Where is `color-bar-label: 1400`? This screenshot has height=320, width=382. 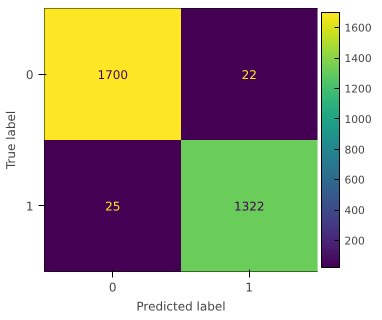
color-bar-label: 1400 is located at coordinates (358, 59).